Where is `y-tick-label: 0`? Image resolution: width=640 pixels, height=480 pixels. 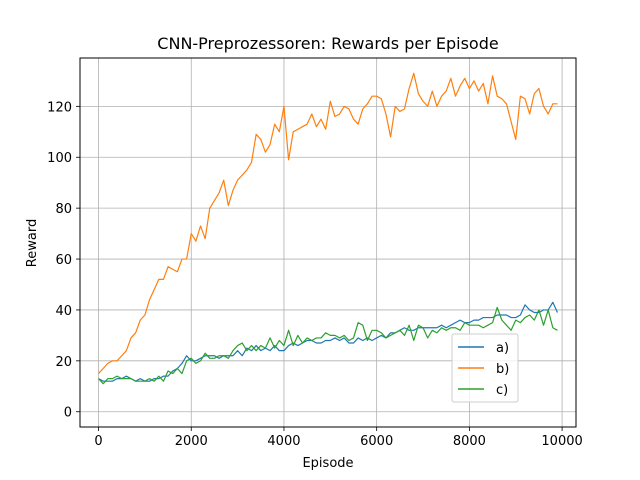
y-tick-label: 0 is located at coordinates (68, 413).